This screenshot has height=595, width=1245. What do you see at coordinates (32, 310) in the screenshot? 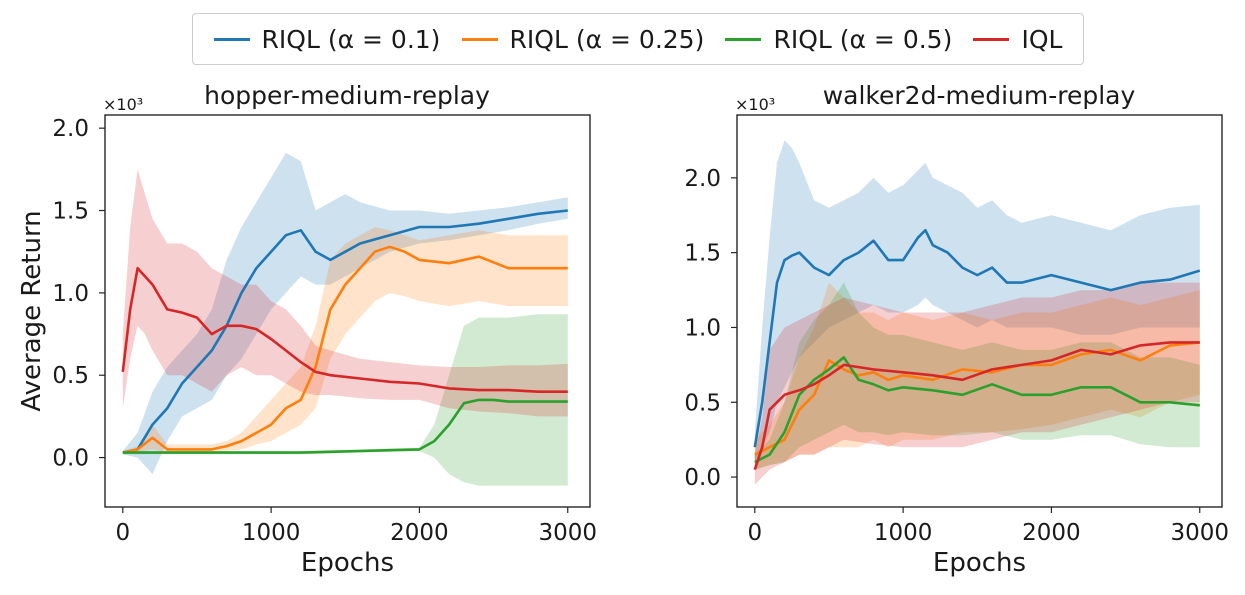
I see `y-axis-label: Average Return` at bounding box center [32, 310].